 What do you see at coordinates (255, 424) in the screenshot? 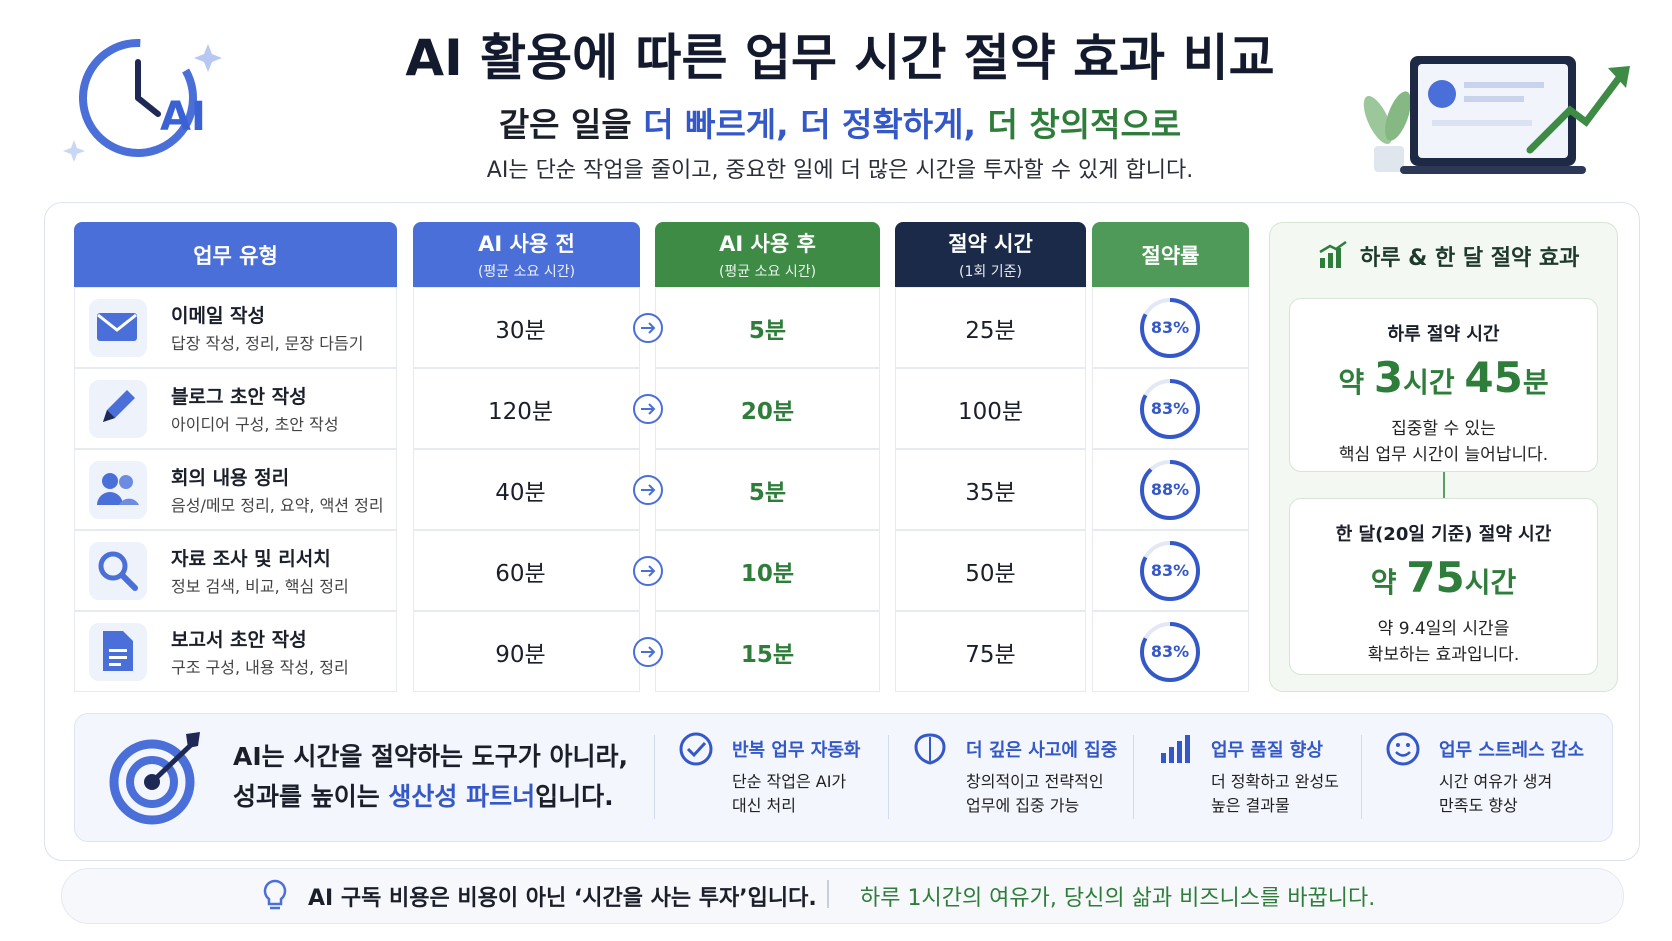
I see `task-detail: 아이디어 구성, 초안 작성` at bounding box center [255, 424].